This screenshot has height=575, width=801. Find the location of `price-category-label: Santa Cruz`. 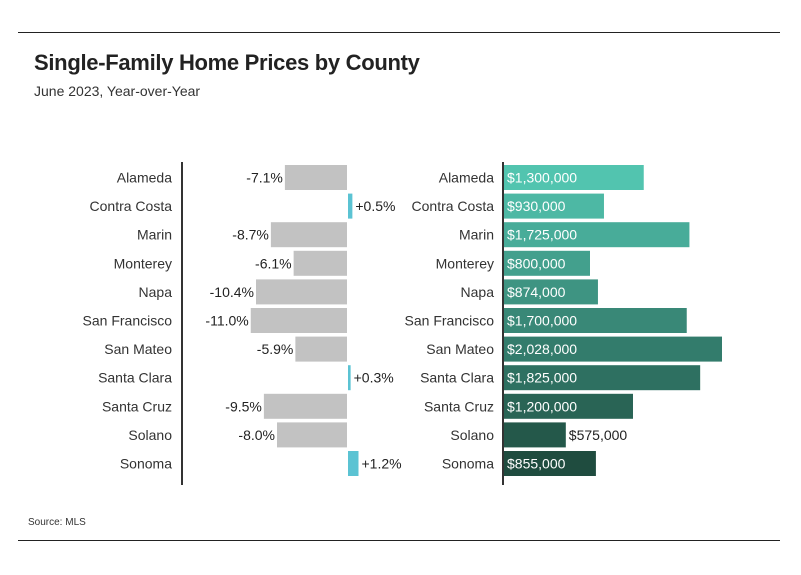

price-category-label: Santa Cruz is located at coordinates (459, 406).